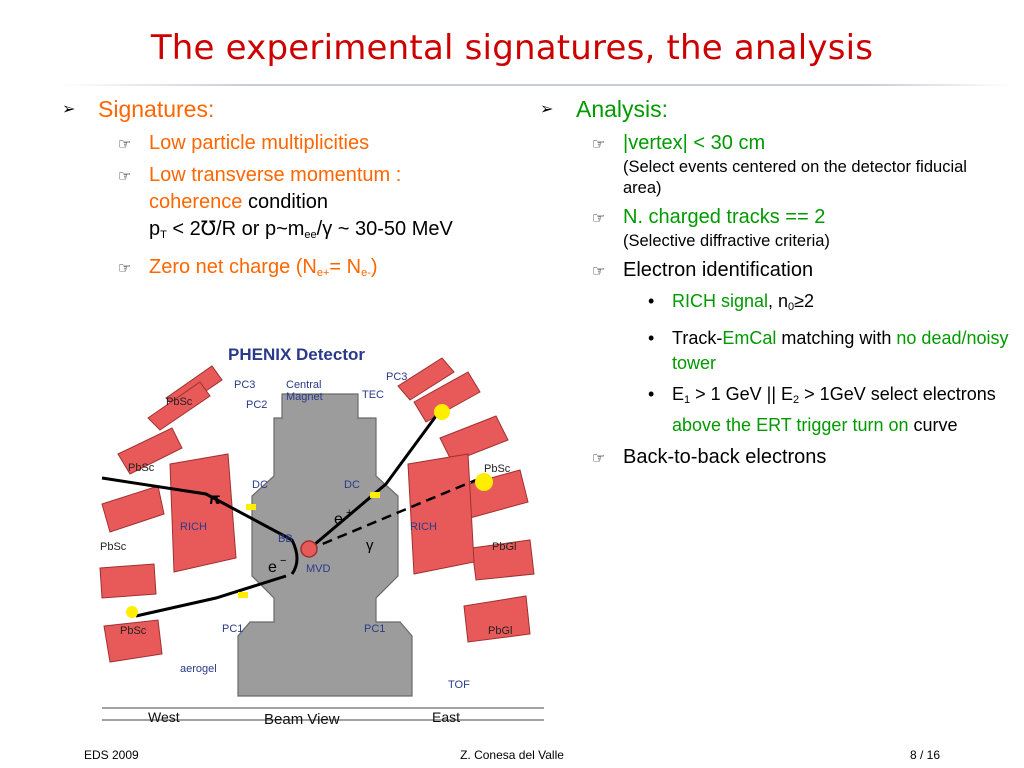 Image resolution: width=1024 pixels, height=768 pixels. I want to click on svg-text: Magnet, so click(304, 397).